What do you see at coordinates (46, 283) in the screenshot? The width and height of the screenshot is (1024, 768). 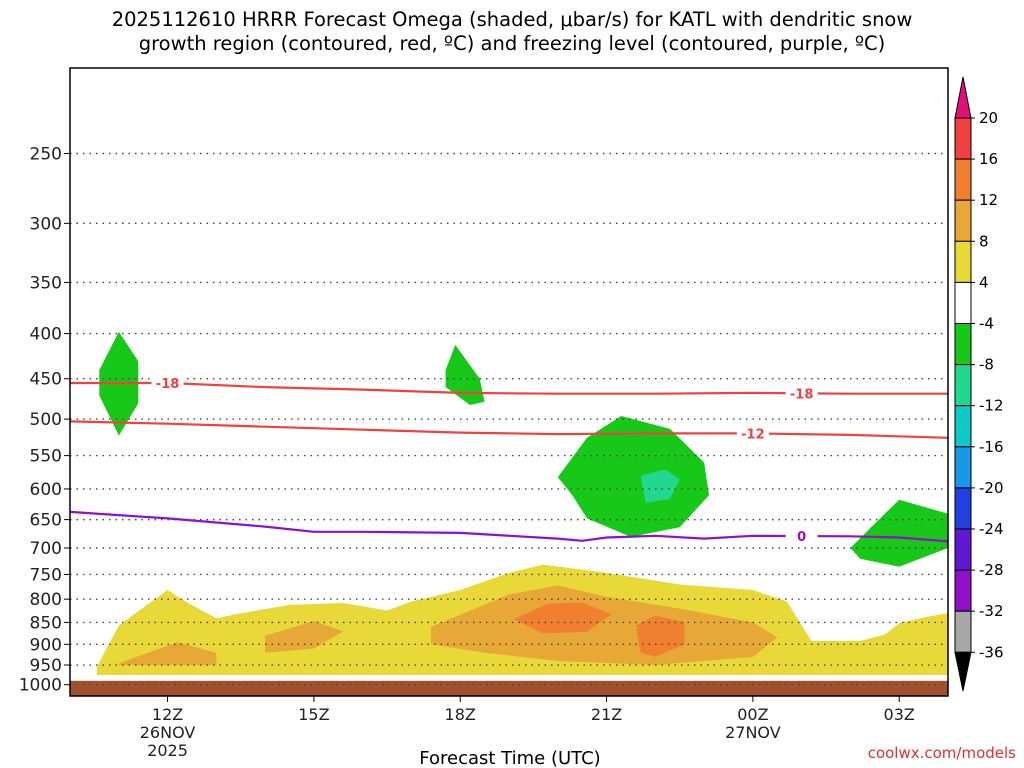 I see `y-tick-label-350: 350` at bounding box center [46, 283].